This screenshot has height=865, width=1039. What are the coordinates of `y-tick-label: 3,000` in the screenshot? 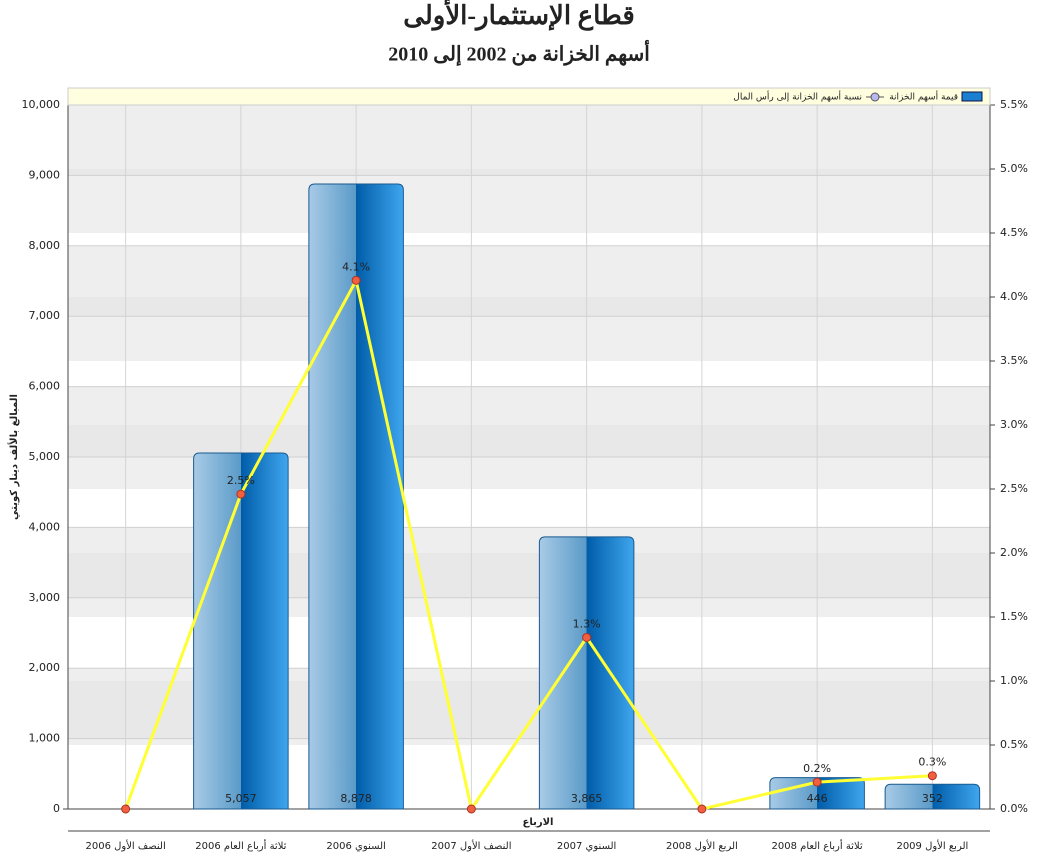 It's located at (45, 597).